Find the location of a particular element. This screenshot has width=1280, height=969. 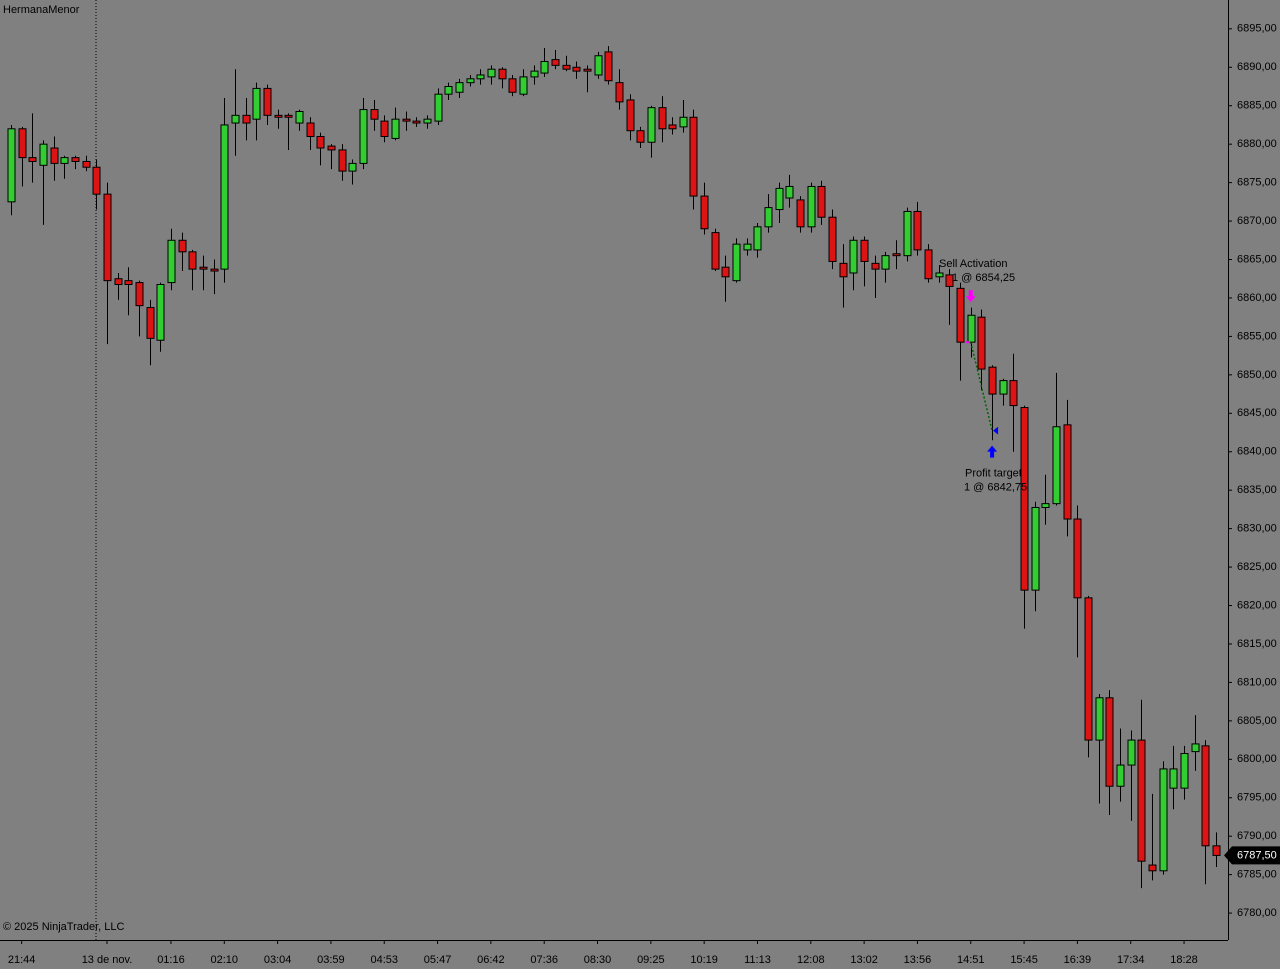

x-tick-label: 14:51 is located at coordinates (971, 960).